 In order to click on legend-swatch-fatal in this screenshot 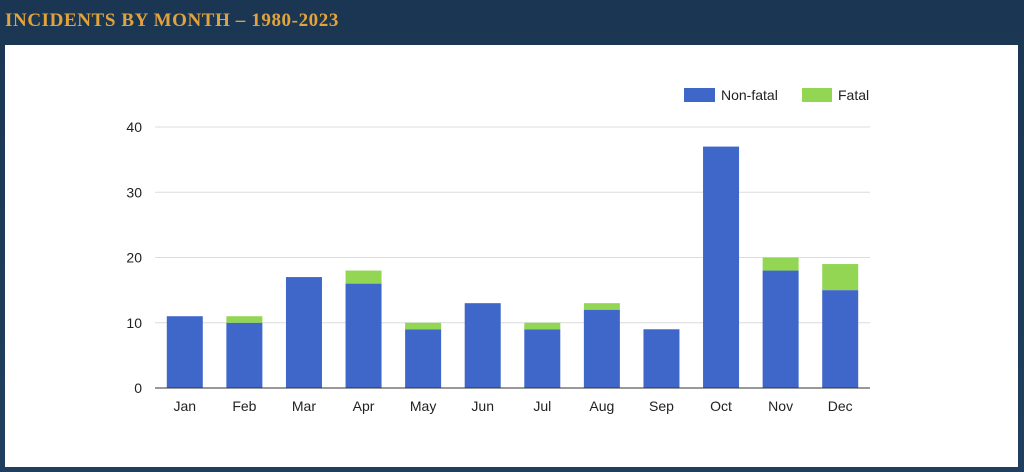, I will do `click(817, 95)`.